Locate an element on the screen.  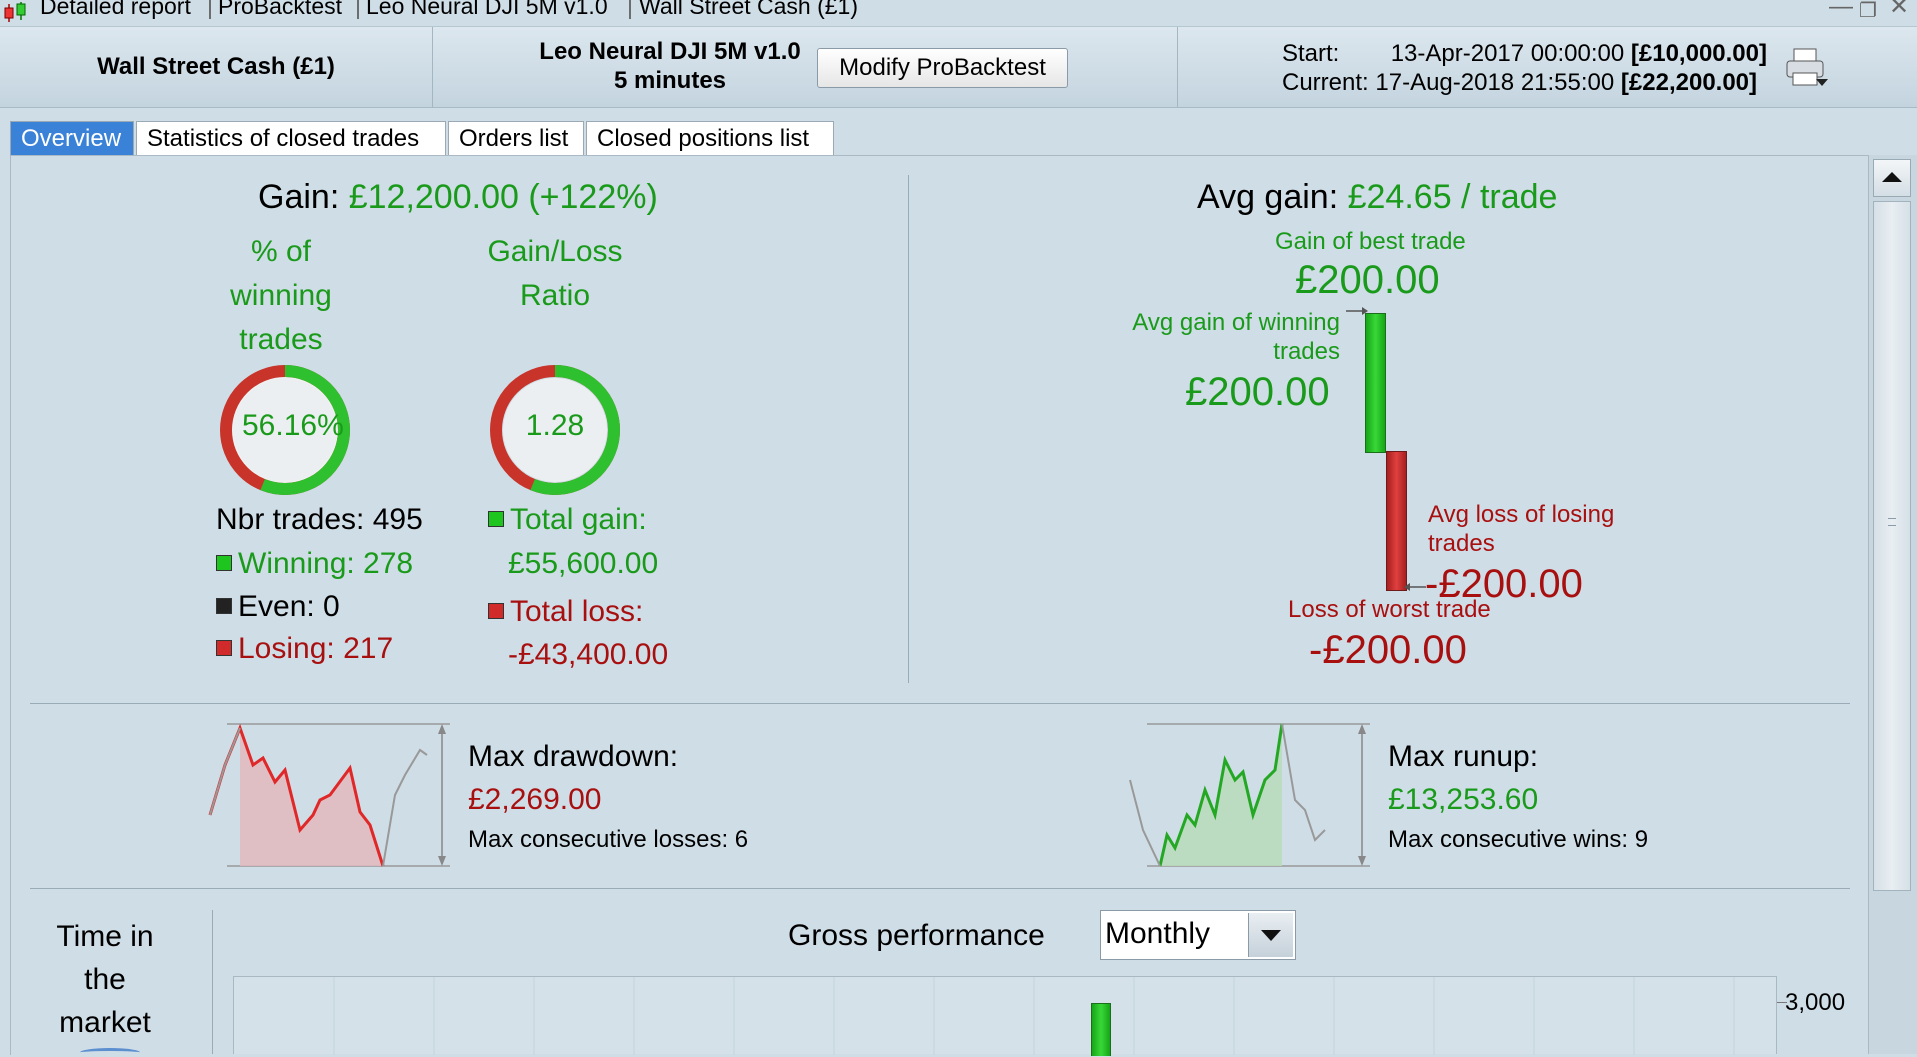
avg-loss-label: Avg loss of losing trades is located at coordinates (1521, 529).